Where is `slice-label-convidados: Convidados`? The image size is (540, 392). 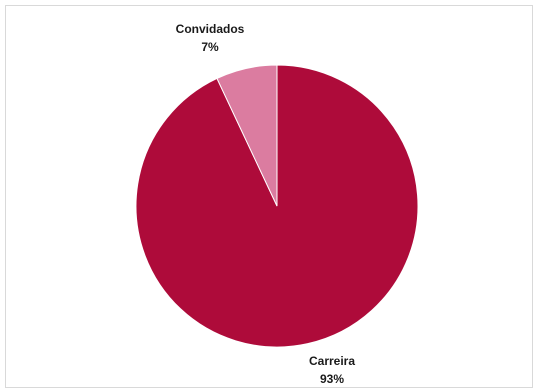
slice-label-convidados: Convidados is located at coordinates (210, 29).